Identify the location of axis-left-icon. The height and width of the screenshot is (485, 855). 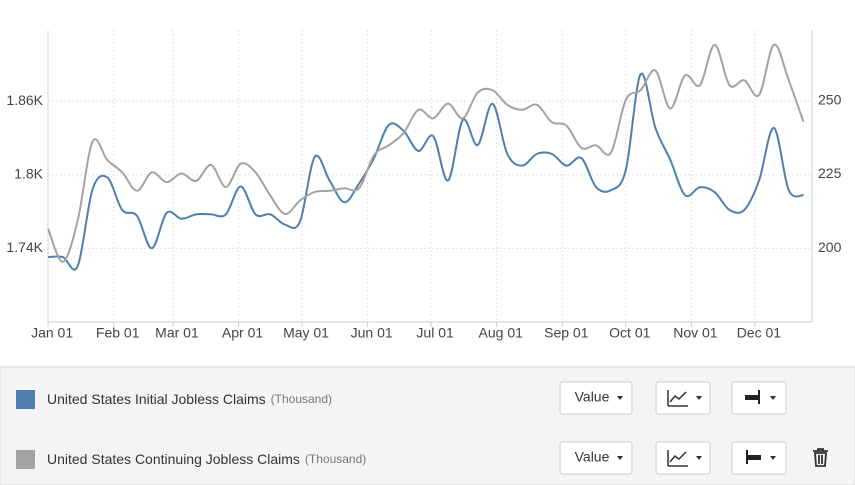
(753, 457).